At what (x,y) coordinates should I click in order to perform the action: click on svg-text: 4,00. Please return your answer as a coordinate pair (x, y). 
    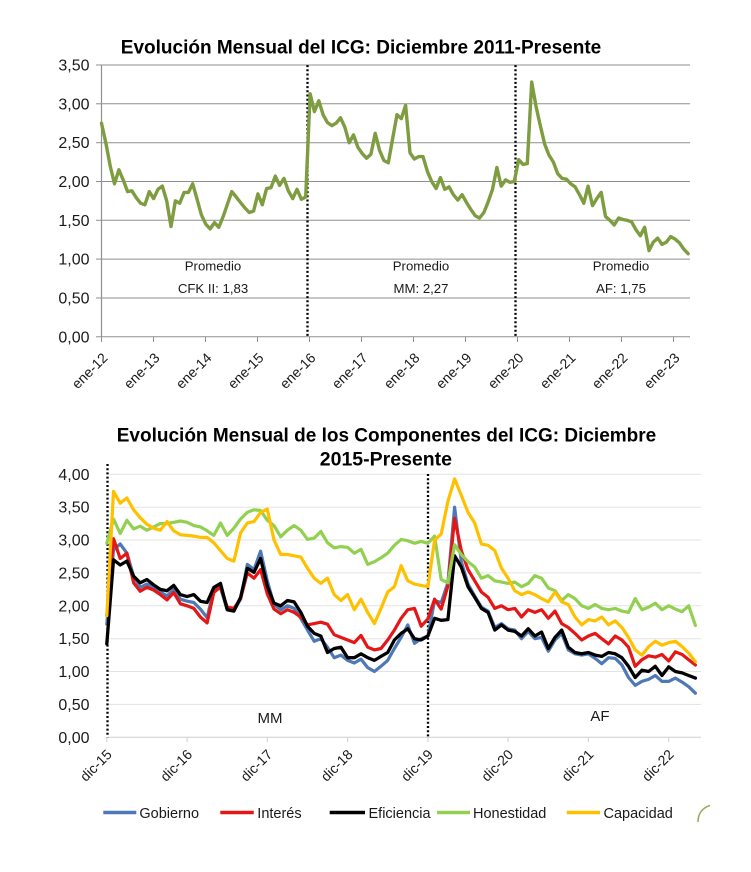
    Looking at the image, I should click on (73, 475).